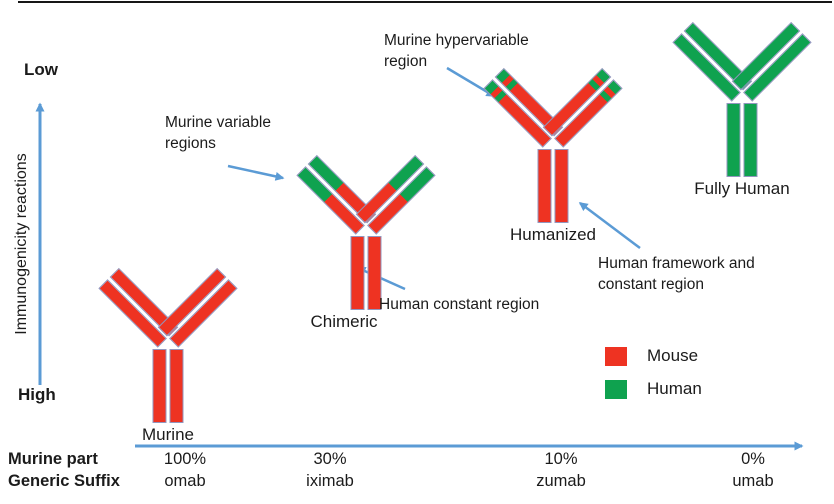 This screenshot has height=504, width=834. Describe the element at coordinates (185, 481) in the screenshot. I see `generic-suffix-value: omab` at that location.